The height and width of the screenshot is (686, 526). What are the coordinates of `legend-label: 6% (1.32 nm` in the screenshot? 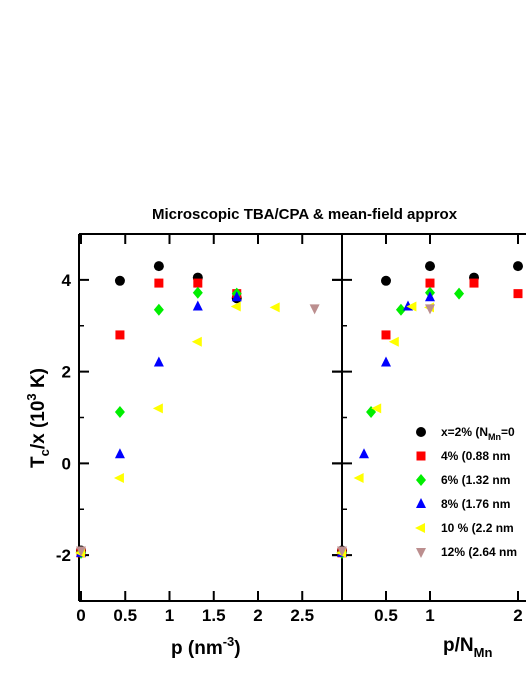 It's located at (475, 480).